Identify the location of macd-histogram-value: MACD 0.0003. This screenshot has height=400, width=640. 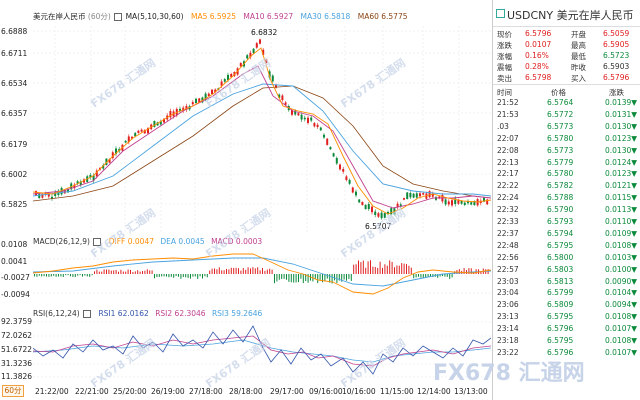
(237, 241).